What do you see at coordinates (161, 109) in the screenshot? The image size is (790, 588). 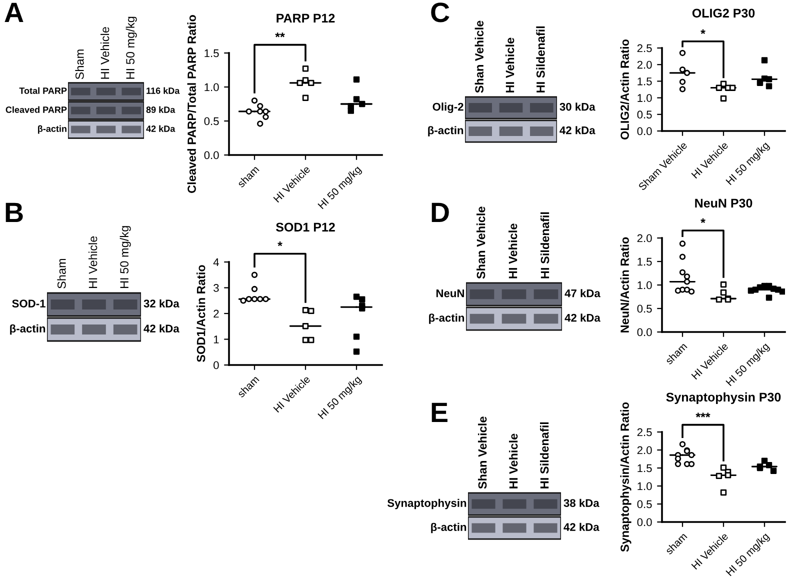 I see `category-label: 89 kDa` at bounding box center [161, 109].